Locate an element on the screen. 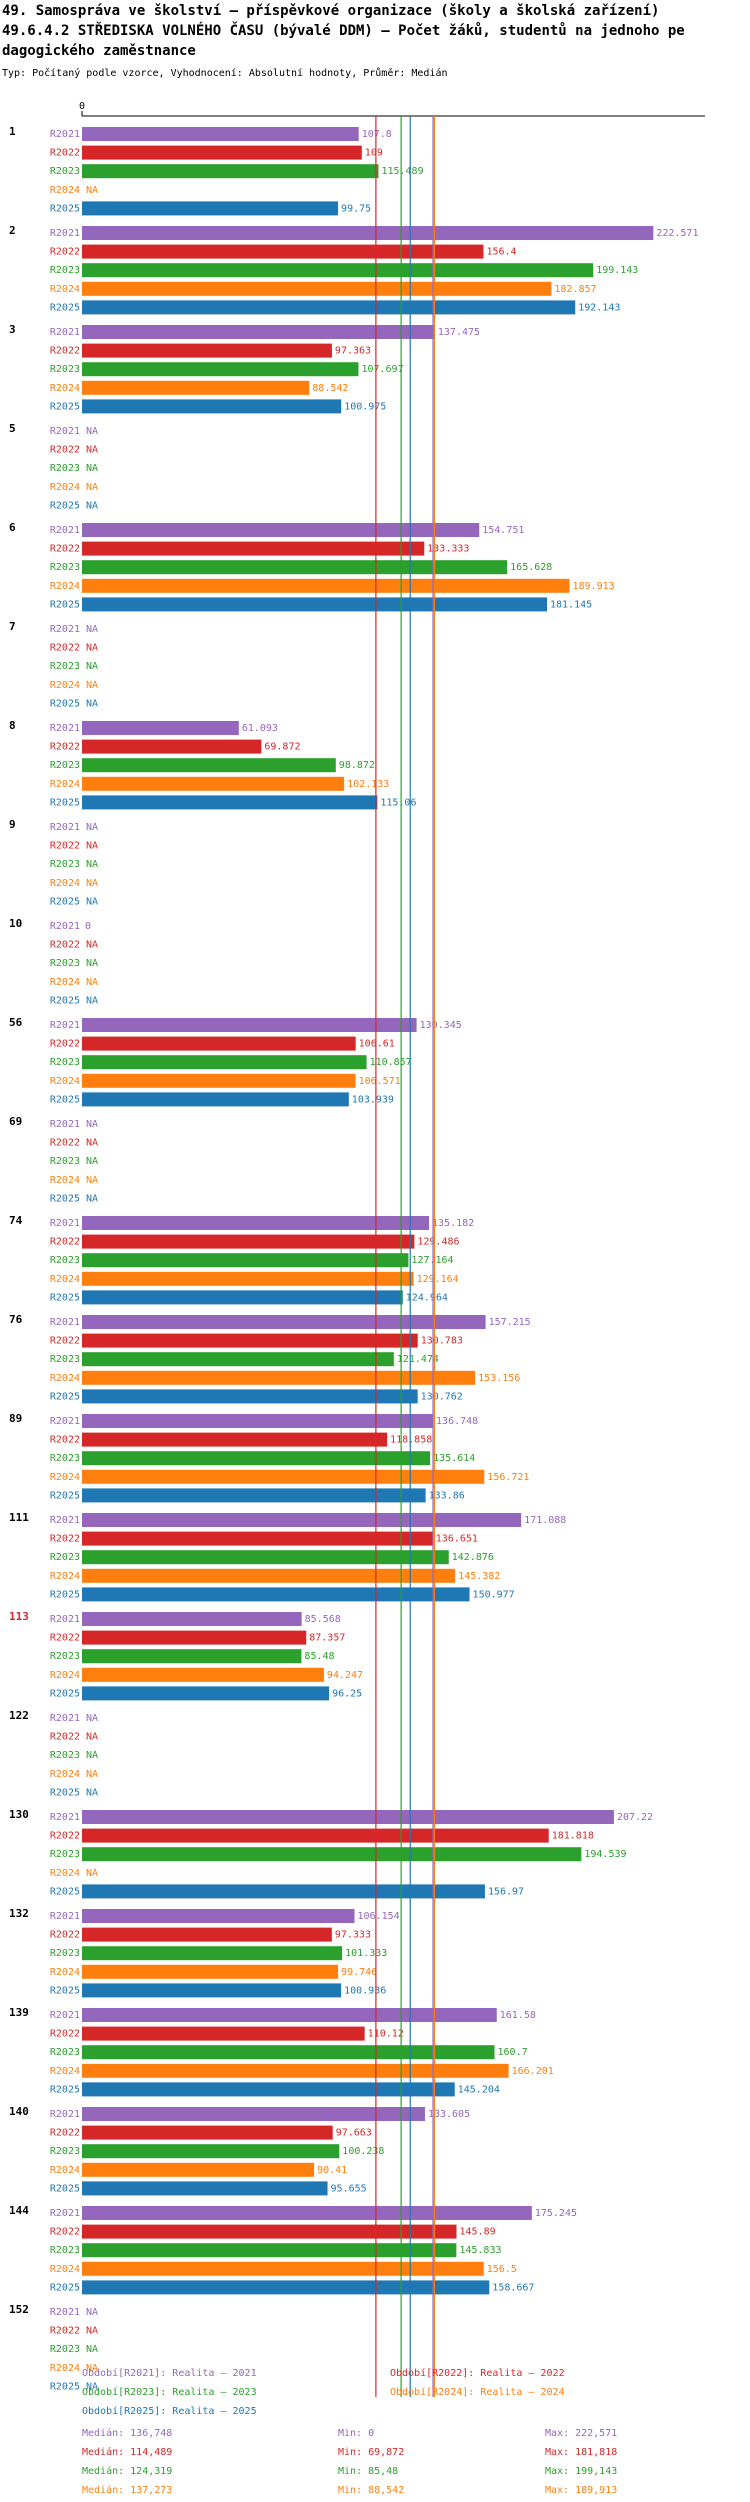 This screenshot has width=750, height=2502. series-label-1-R2025: R2025 is located at coordinates (65, 208).